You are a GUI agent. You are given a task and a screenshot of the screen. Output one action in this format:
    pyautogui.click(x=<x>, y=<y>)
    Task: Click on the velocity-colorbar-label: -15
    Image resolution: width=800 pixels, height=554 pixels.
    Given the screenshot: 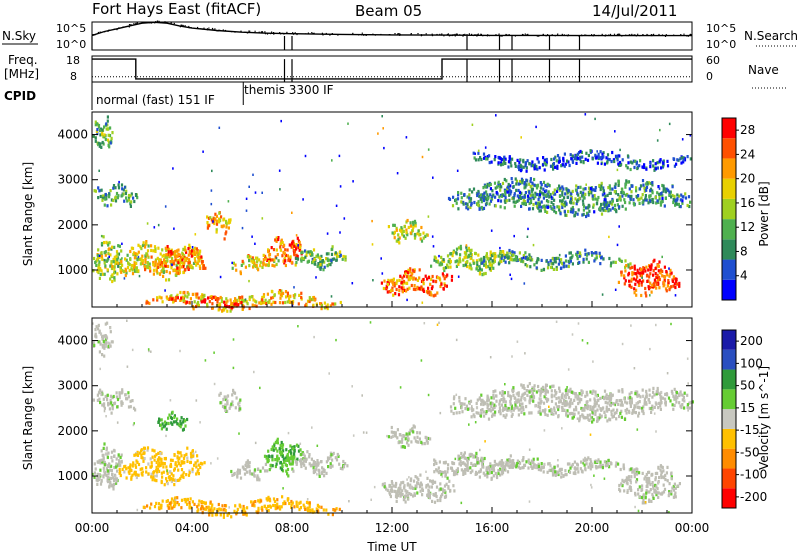 What is the action you would take?
    pyautogui.click(x=750, y=430)
    